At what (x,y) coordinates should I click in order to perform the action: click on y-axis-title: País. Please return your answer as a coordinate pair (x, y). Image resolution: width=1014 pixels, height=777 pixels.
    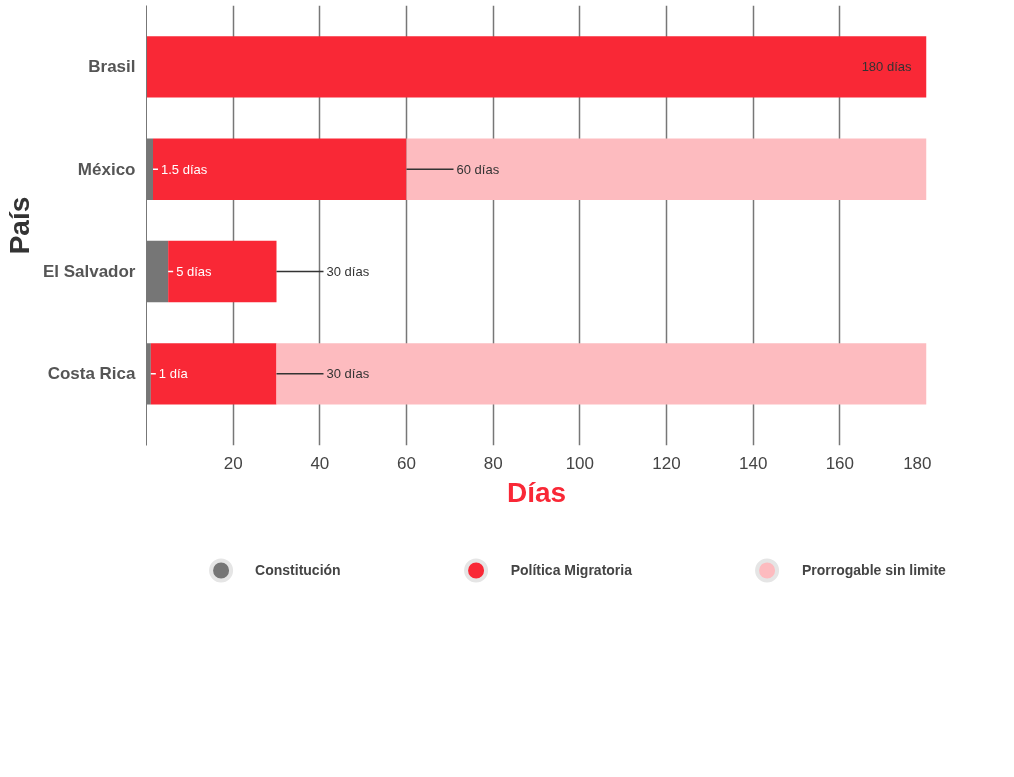
    Looking at the image, I should click on (19, 225).